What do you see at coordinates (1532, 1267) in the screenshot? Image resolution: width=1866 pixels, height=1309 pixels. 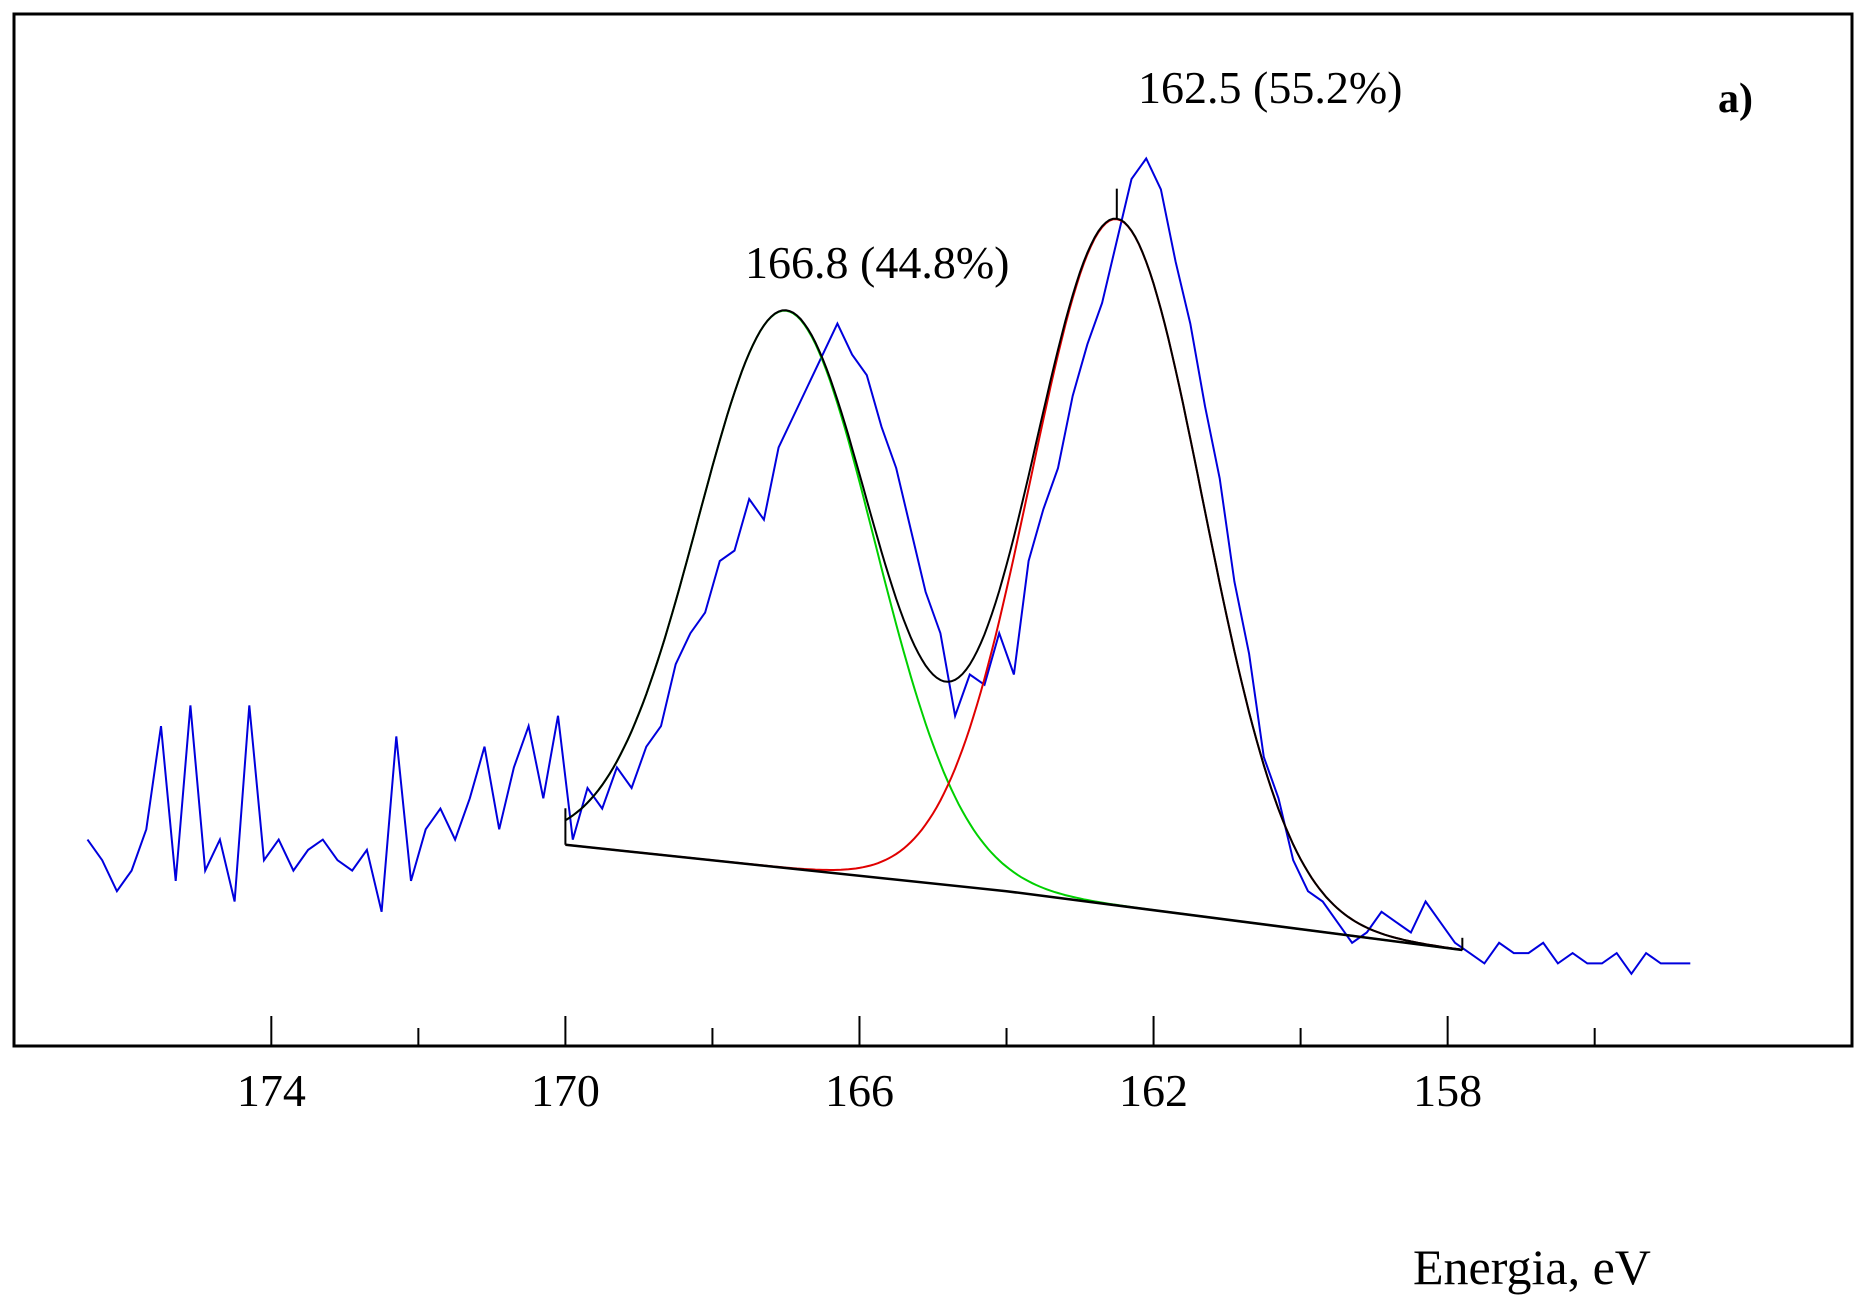 I see `x-axis-title: Energia, eV` at bounding box center [1532, 1267].